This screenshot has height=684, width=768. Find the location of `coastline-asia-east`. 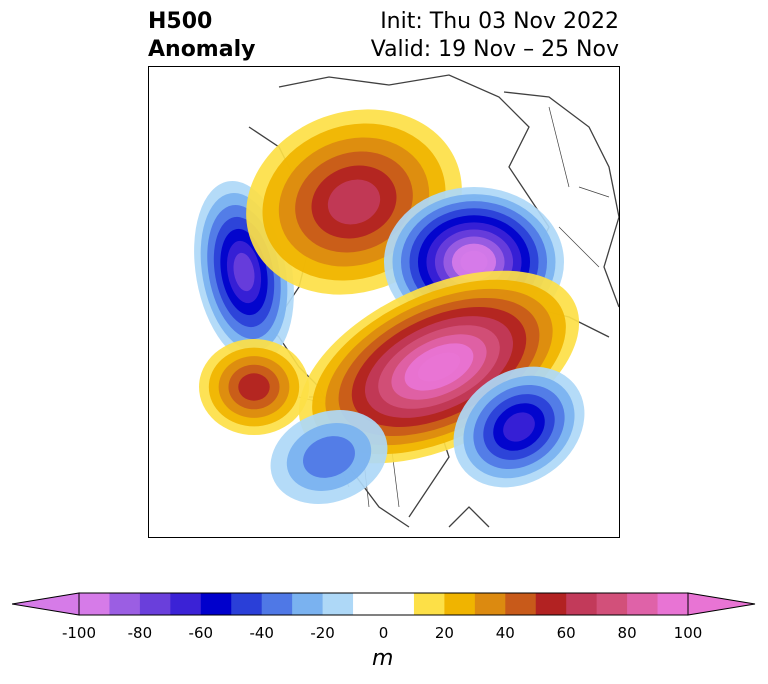

coastline-asia-east is located at coordinates (561, 199).